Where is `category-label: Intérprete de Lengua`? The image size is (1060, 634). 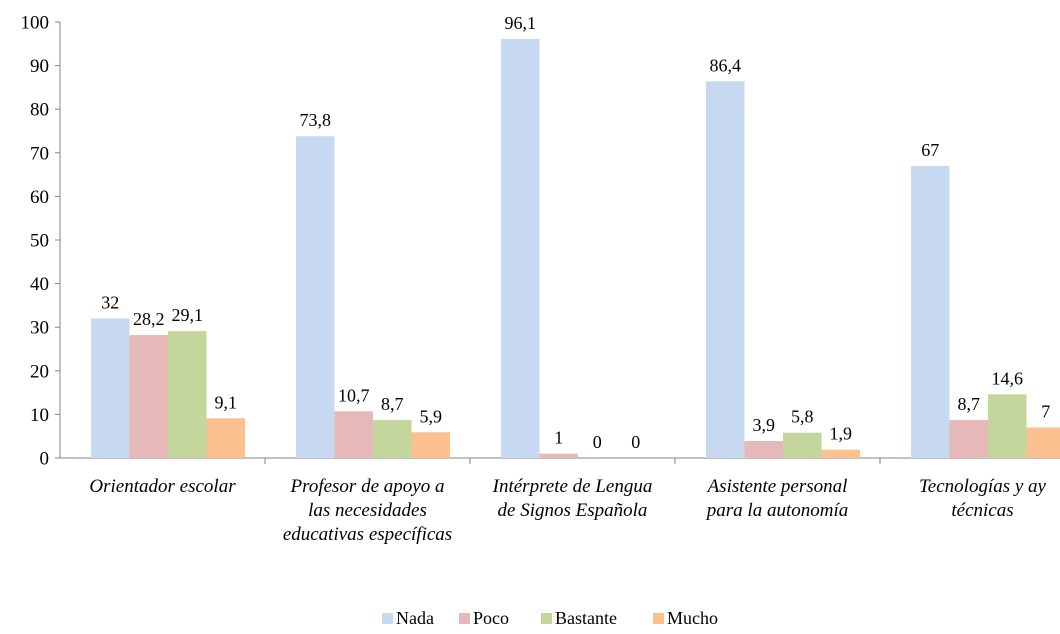 category-label: Intérprete de Lengua is located at coordinates (572, 486).